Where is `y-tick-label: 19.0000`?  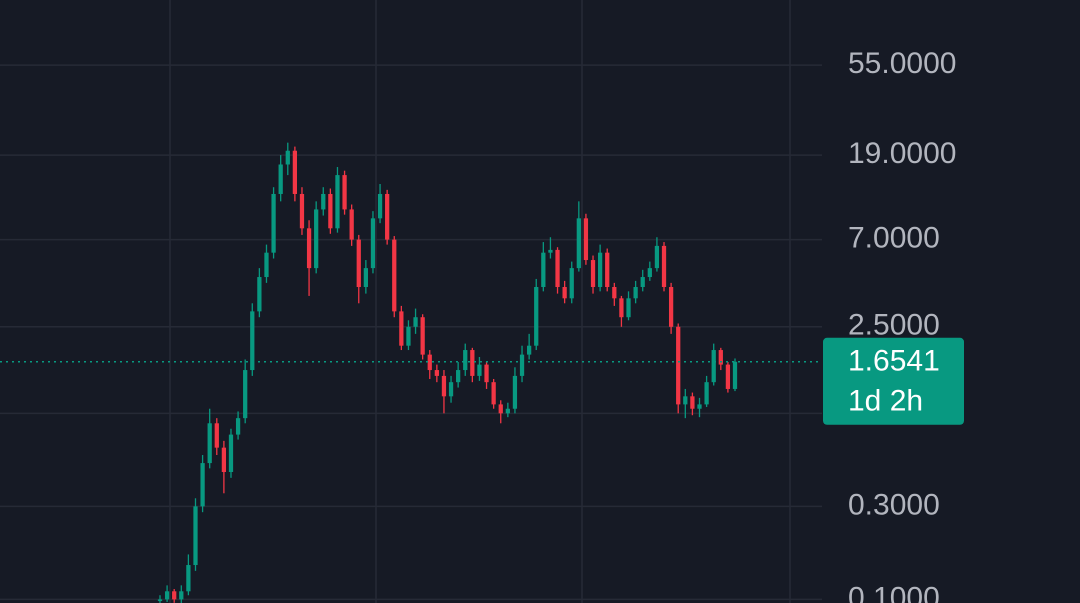
y-tick-label: 19.0000 is located at coordinates (902, 153).